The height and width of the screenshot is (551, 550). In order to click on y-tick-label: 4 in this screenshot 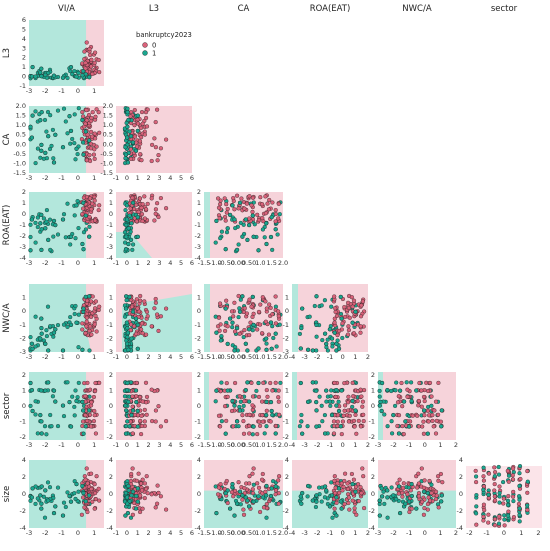, I will do `click(199, 460)`.